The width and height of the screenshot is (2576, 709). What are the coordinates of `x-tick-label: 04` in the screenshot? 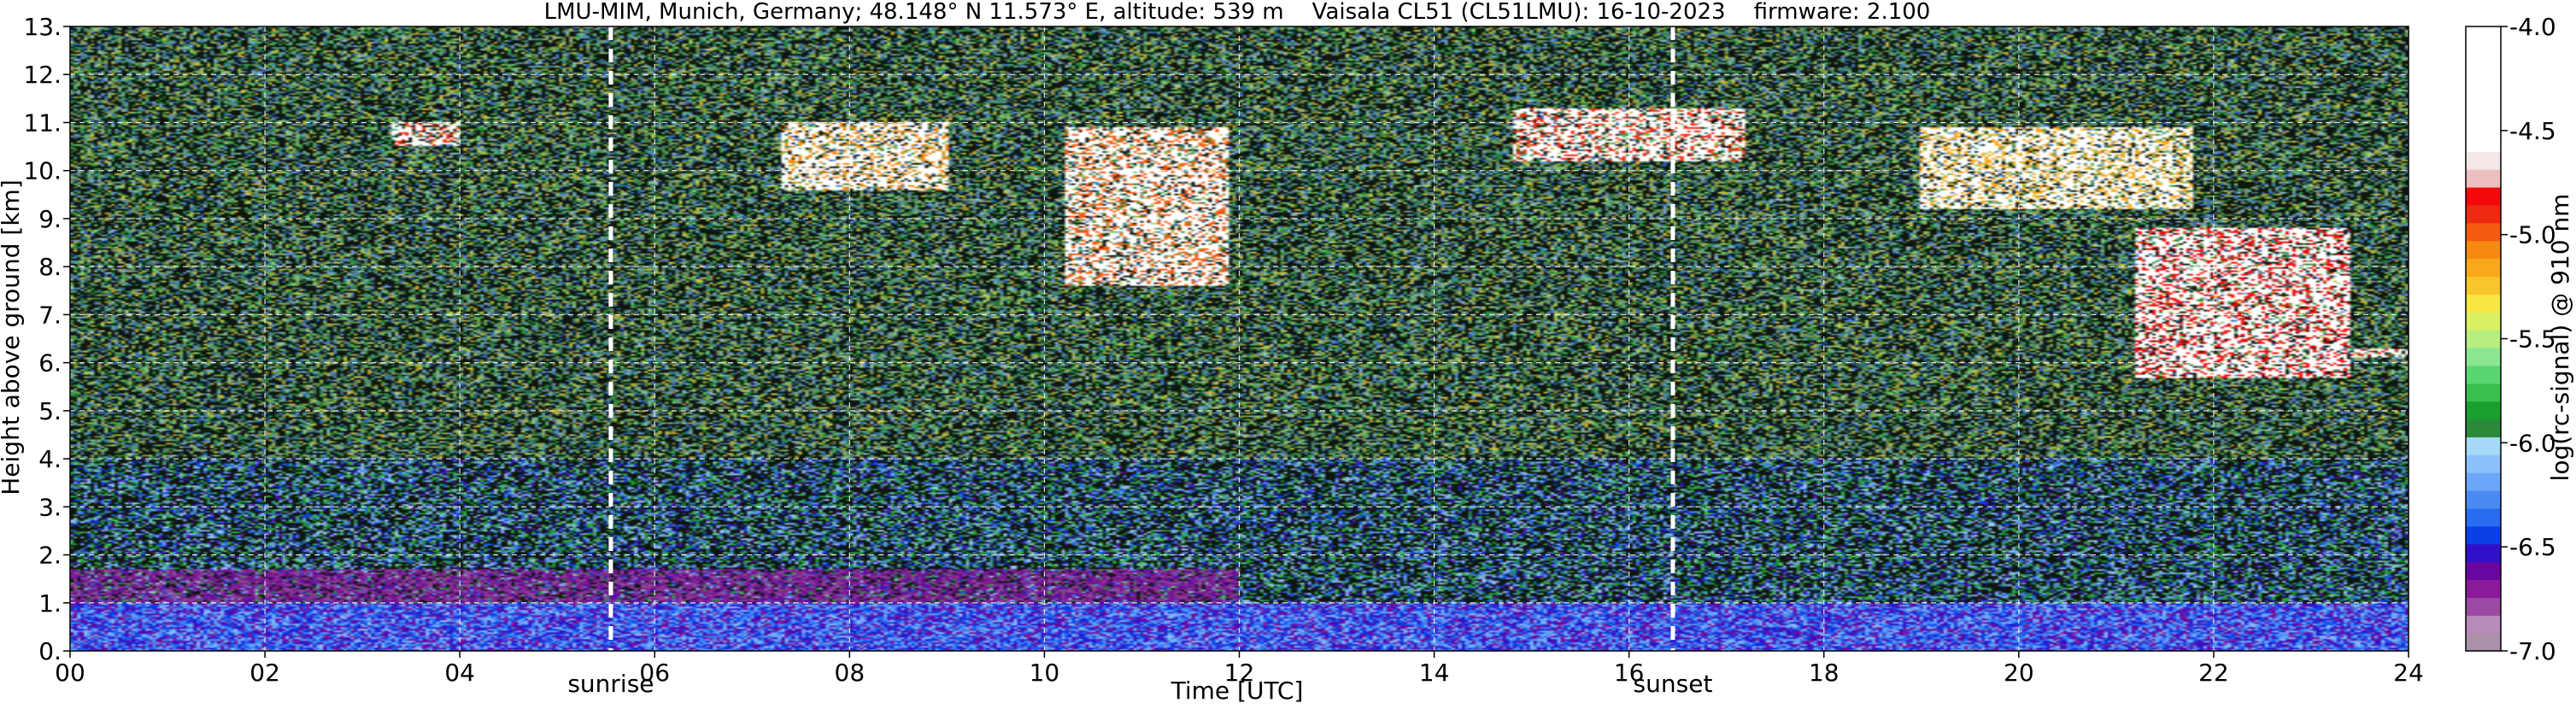 It's located at (459, 673).